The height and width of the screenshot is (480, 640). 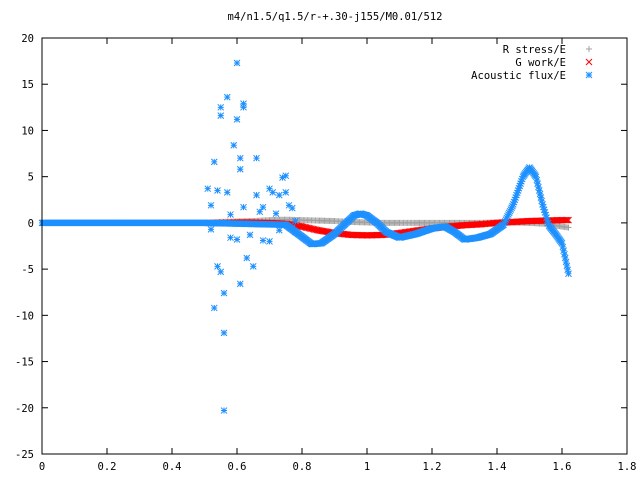 What do you see at coordinates (367, 467) in the screenshot?
I see `x-tick-label: 1` at bounding box center [367, 467].